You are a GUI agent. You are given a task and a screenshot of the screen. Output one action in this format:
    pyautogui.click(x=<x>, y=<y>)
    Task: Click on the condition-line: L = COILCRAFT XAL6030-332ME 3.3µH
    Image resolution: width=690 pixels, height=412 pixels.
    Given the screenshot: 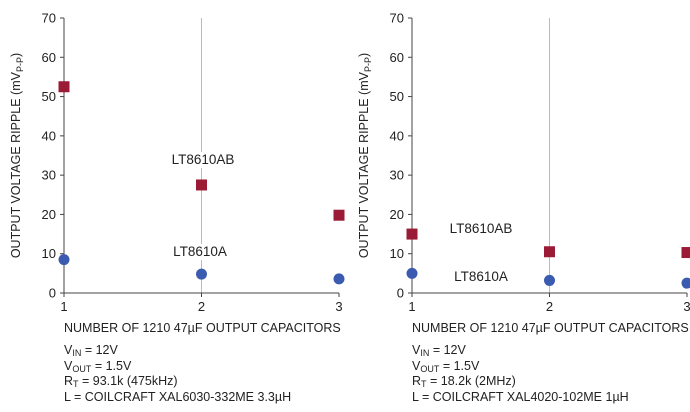 What is the action you would take?
    pyautogui.click(x=177, y=398)
    